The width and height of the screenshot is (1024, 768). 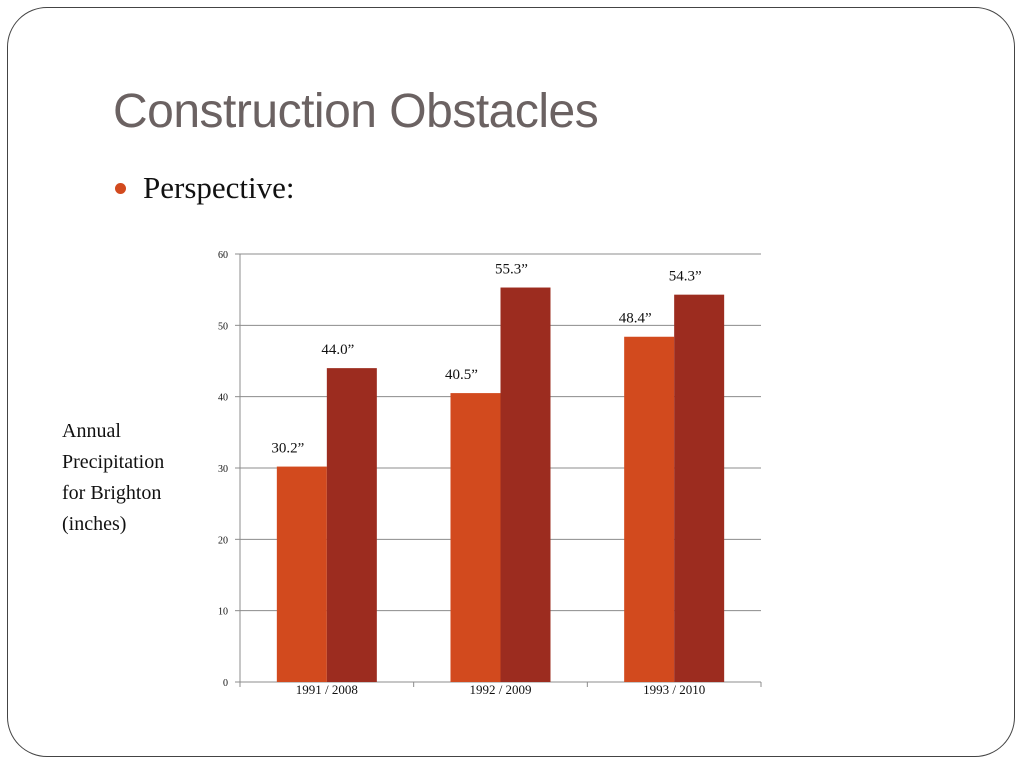 I want to click on x-category-label: 1993 / 2010, so click(x=674, y=689).